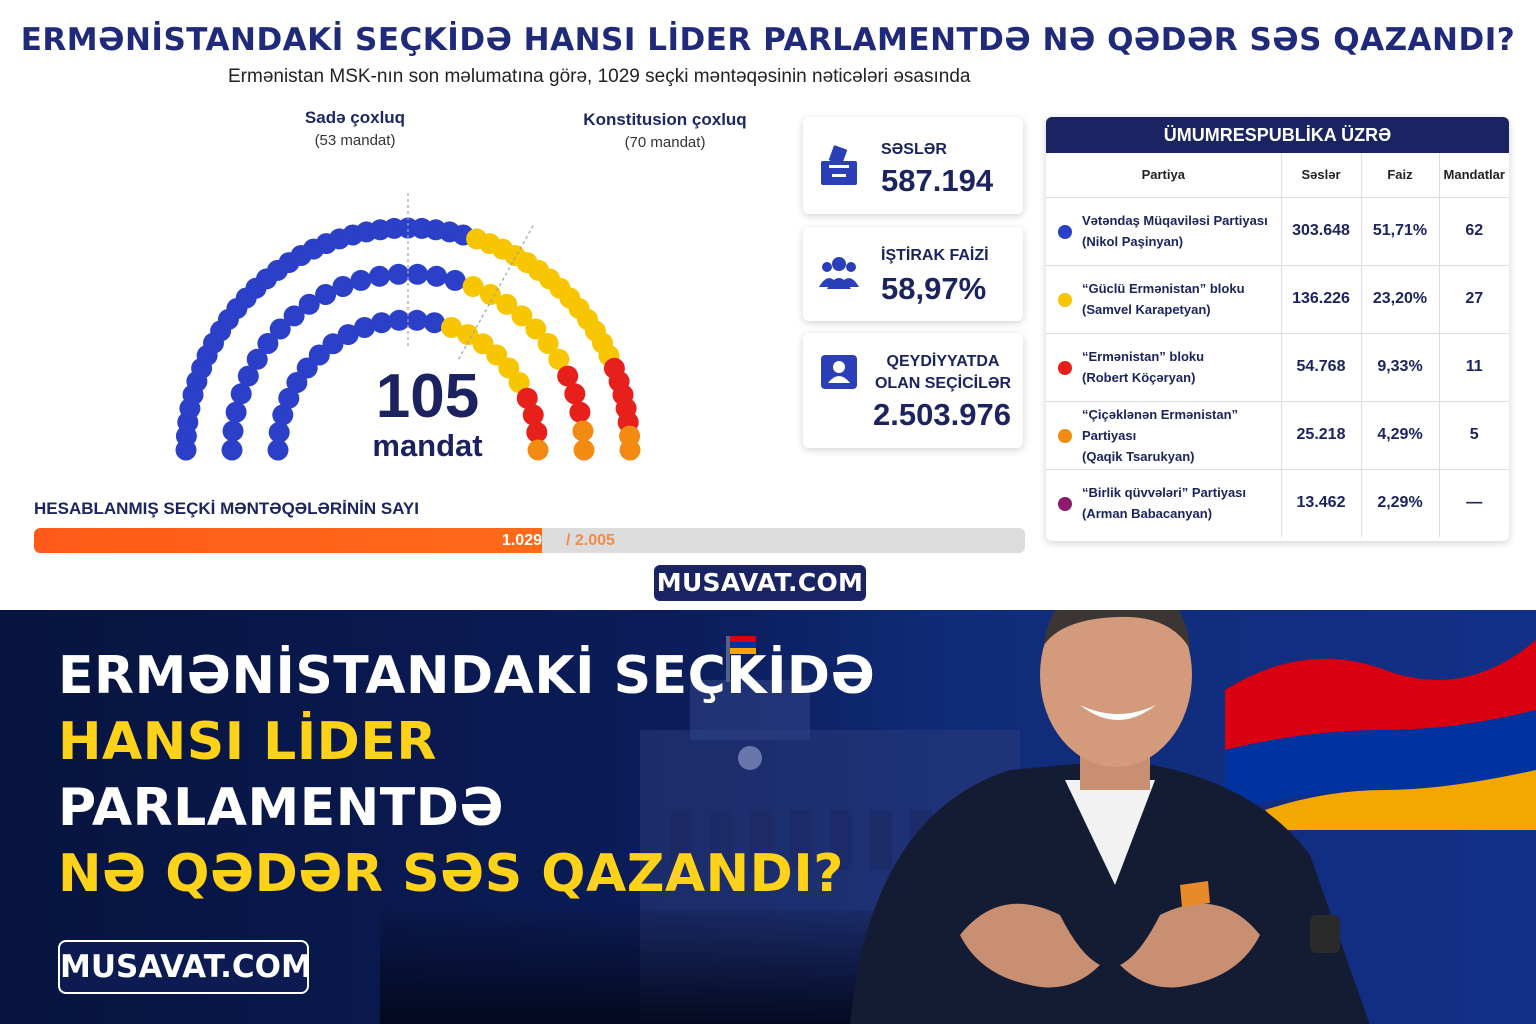 The height and width of the screenshot is (1024, 1536). What do you see at coordinates (934, 288) in the screenshot?
I see `turnout-value: 58,97%` at bounding box center [934, 288].